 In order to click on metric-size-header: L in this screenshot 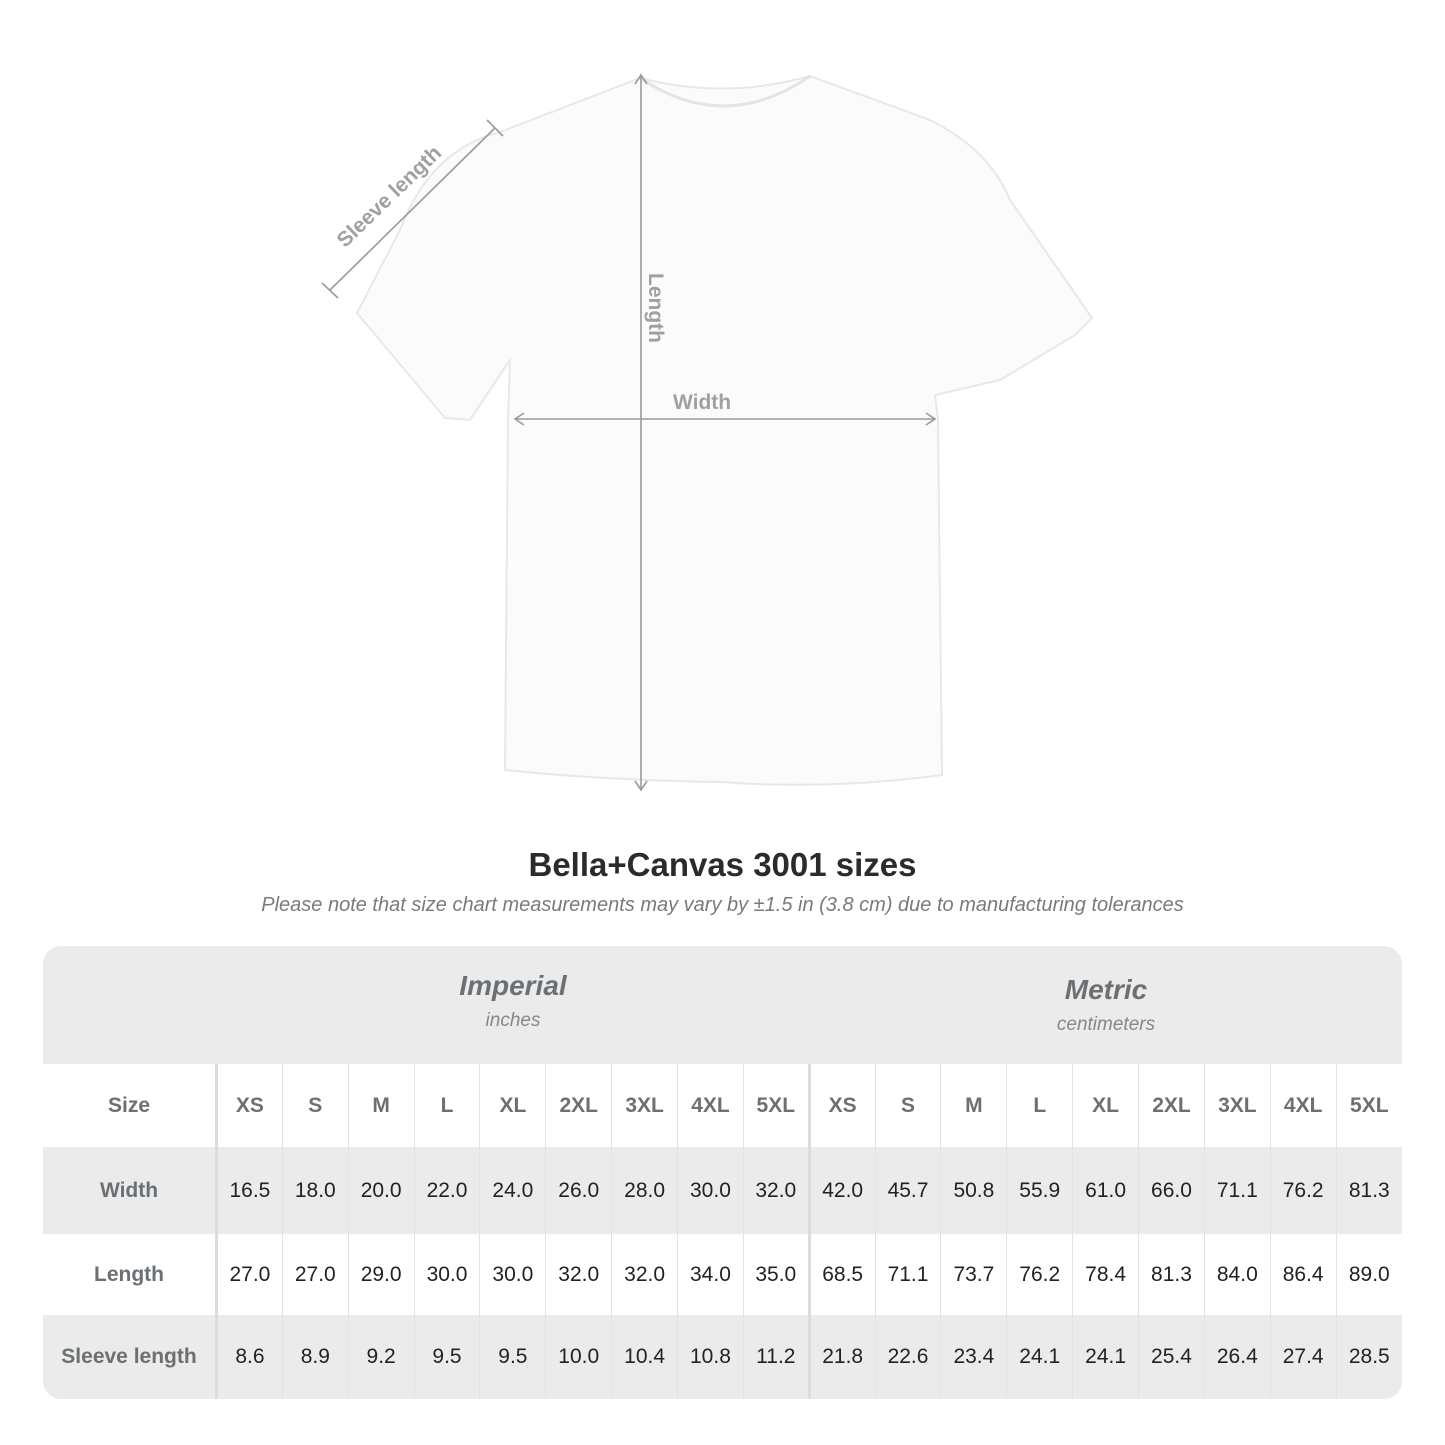, I will do `click(1039, 1105)`.